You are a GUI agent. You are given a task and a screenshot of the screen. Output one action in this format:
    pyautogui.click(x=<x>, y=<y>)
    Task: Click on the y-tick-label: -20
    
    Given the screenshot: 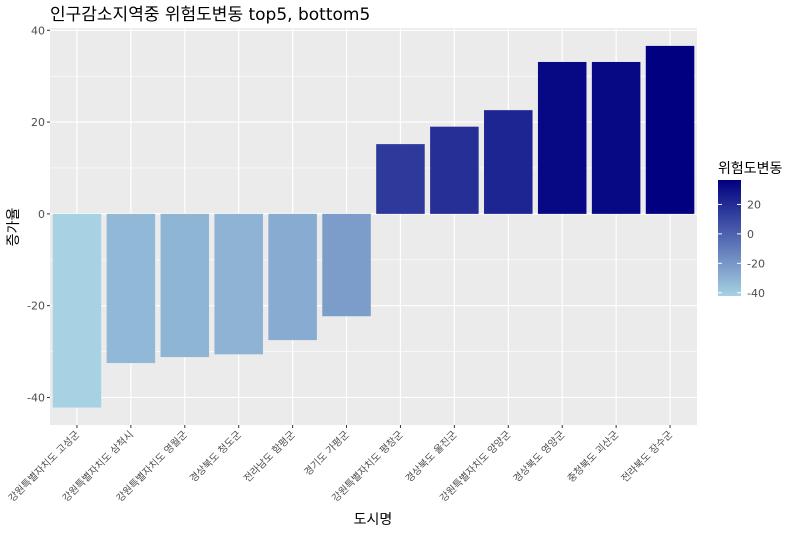 What is the action you would take?
    pyautogui.click(x=36, y=306)
    